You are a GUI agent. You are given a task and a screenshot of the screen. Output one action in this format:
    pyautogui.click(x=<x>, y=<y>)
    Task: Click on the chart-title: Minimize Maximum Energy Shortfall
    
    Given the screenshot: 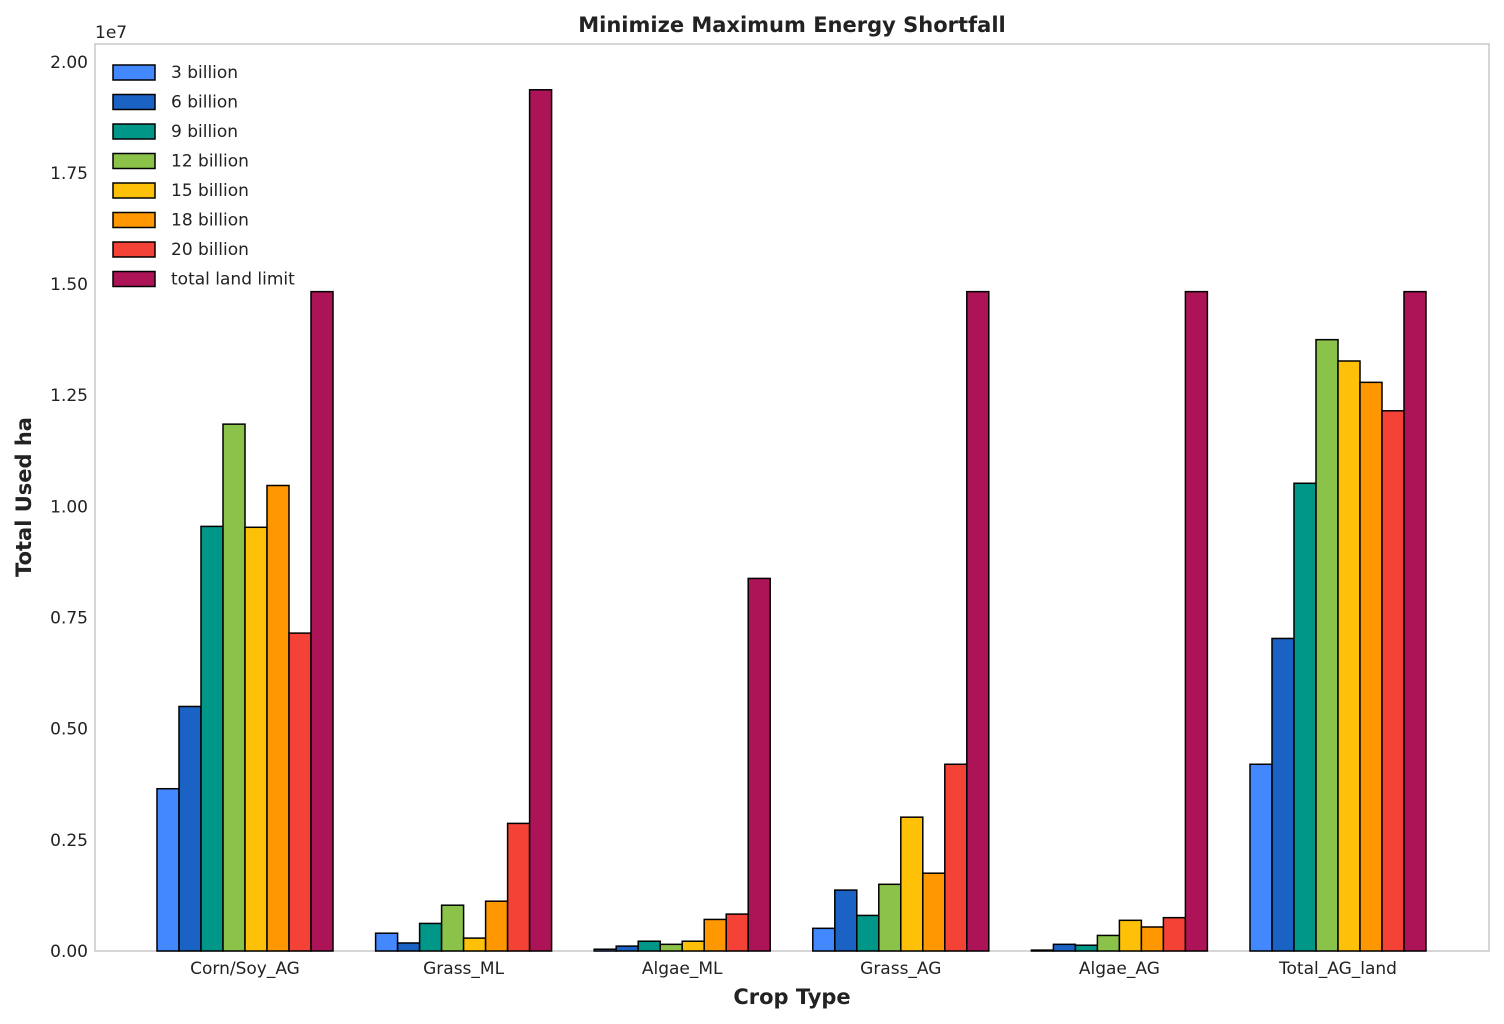 What is the action you would take?
    pyautogui.click(x=791, y=25)
    